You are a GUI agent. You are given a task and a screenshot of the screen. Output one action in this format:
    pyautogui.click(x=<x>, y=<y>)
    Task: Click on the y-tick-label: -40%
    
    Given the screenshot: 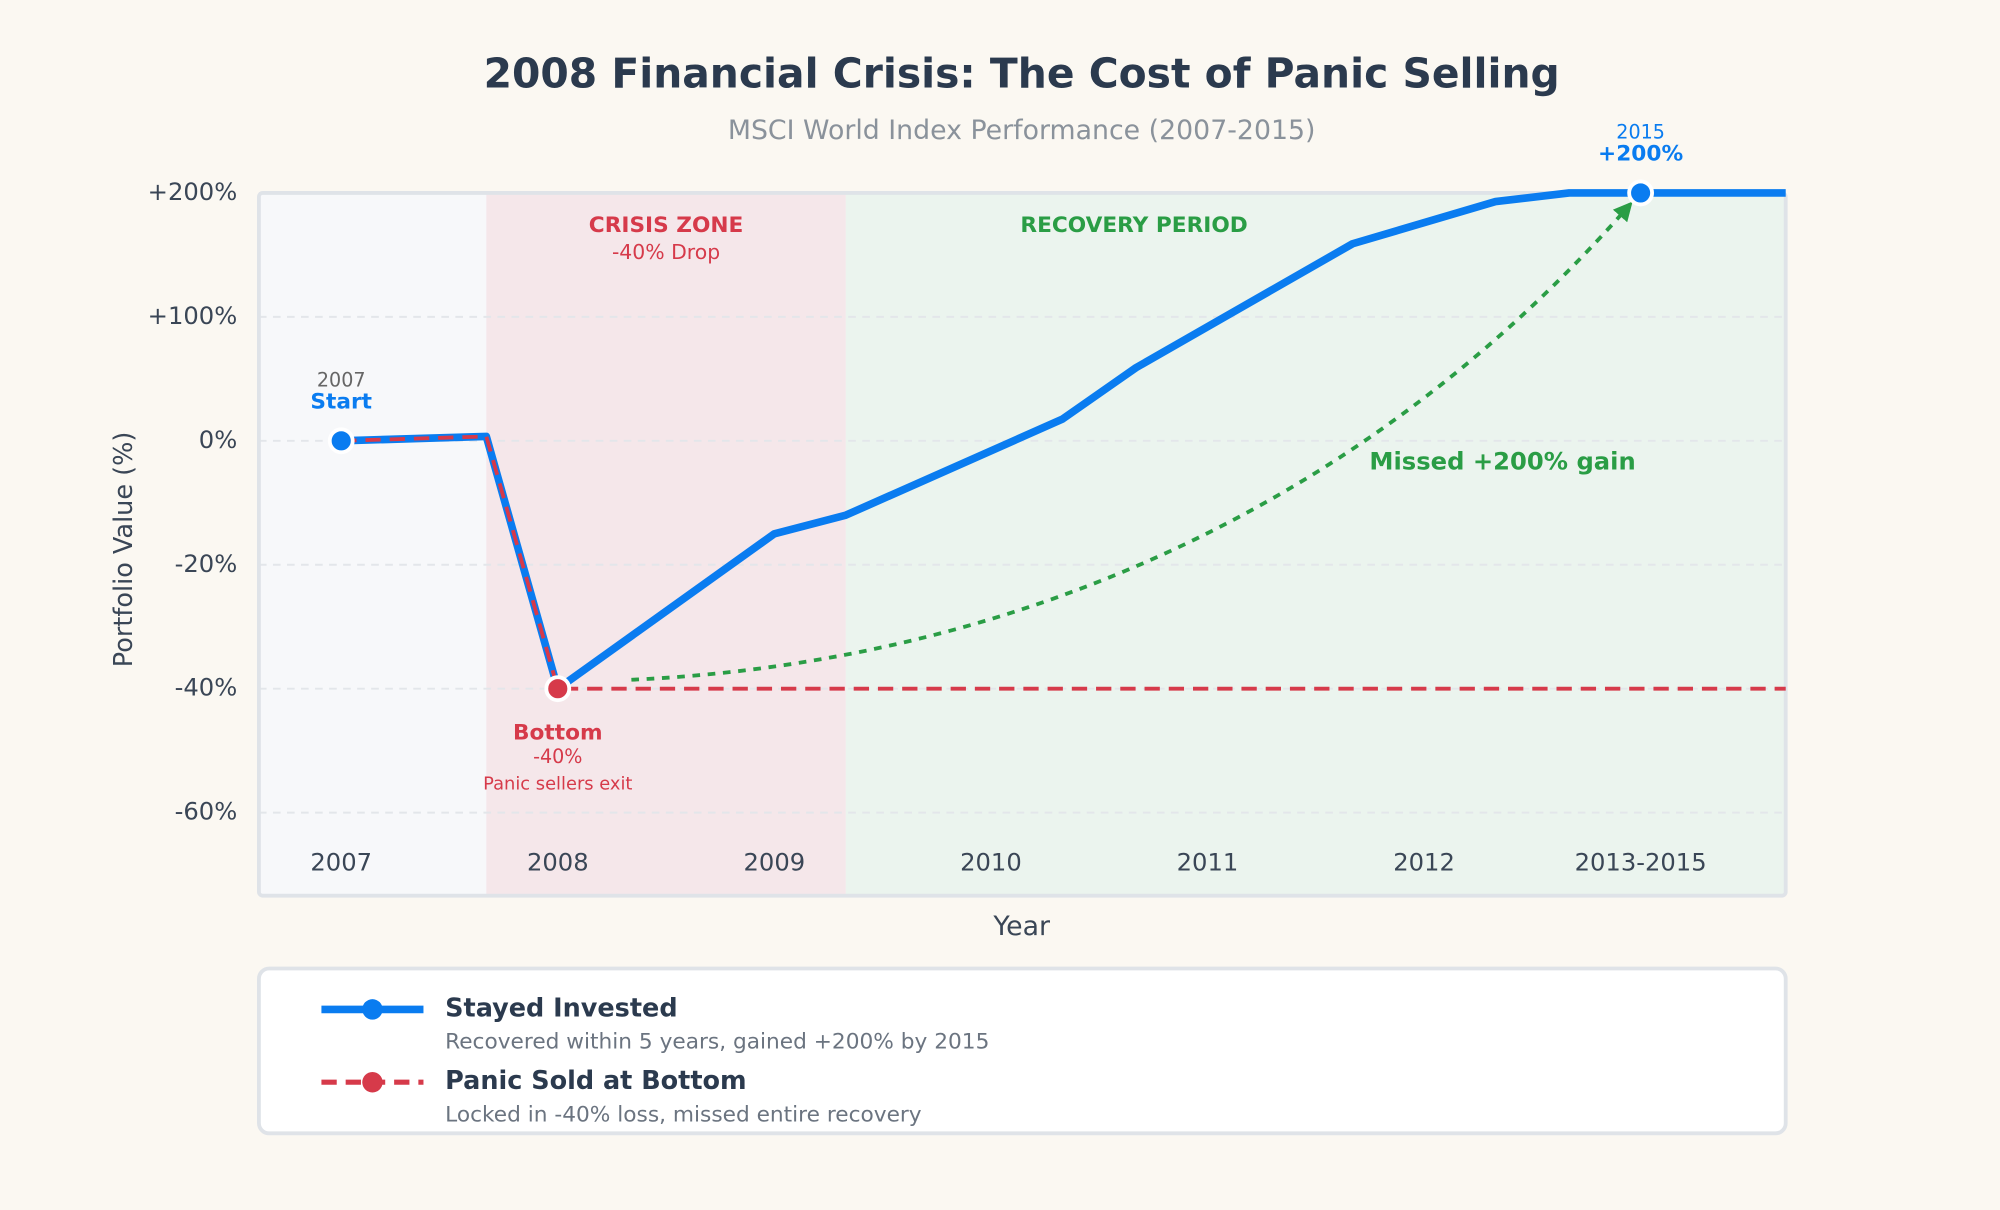 What is the action you would take?
    pyautogui.click(x=206, y=687)
    